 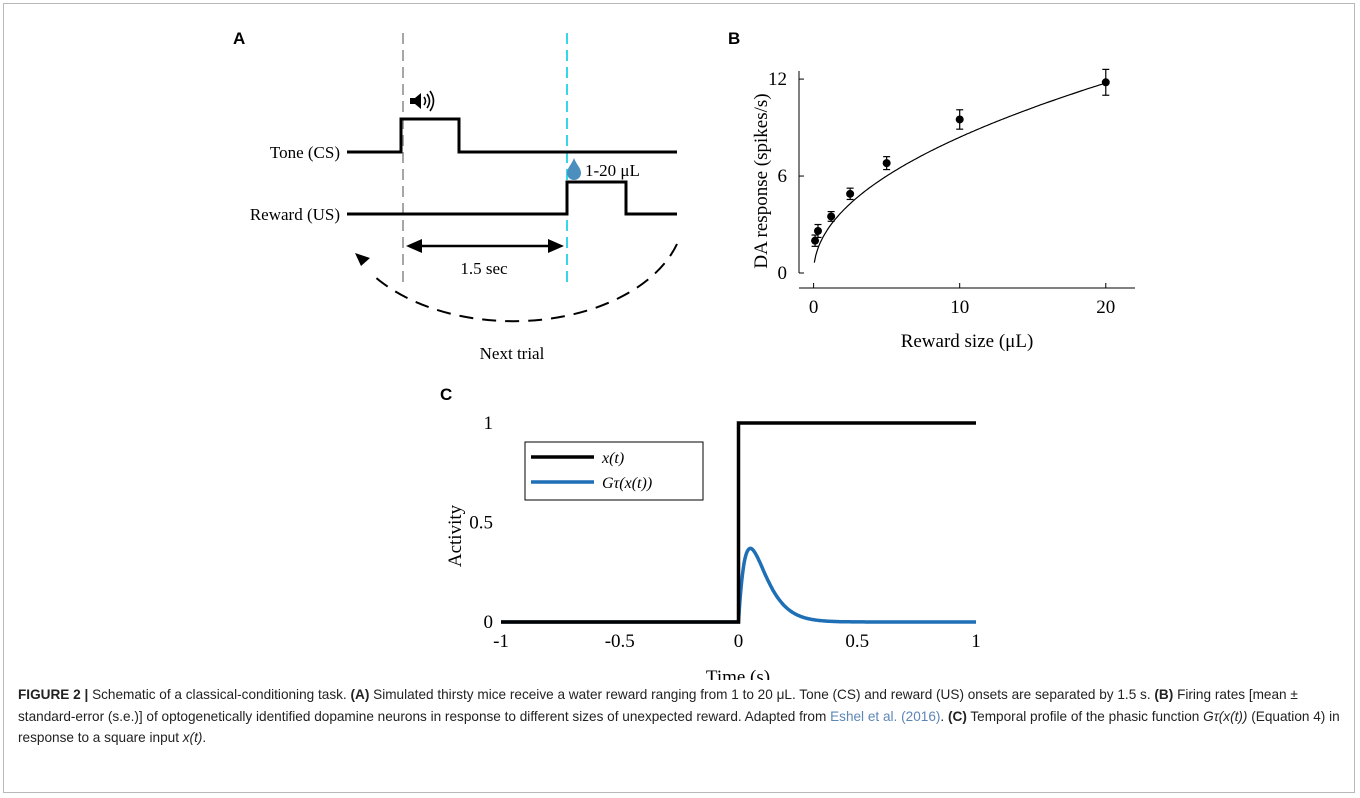 I want to click on caption-reference-link: Eshel et al. (2016), so click(x=885, y=716).